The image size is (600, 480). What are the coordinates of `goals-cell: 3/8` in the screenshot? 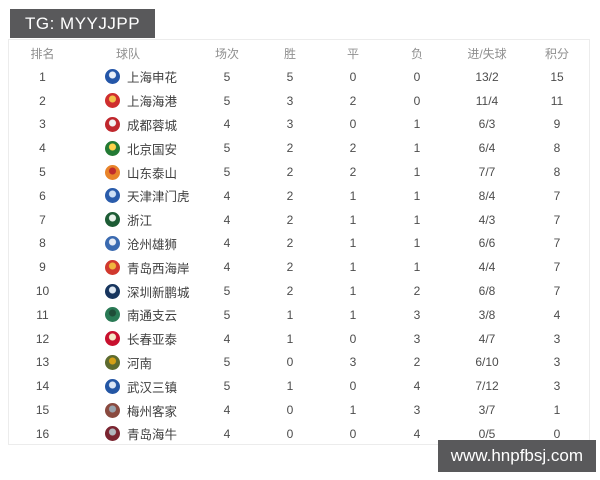 It's located at (487, 314).